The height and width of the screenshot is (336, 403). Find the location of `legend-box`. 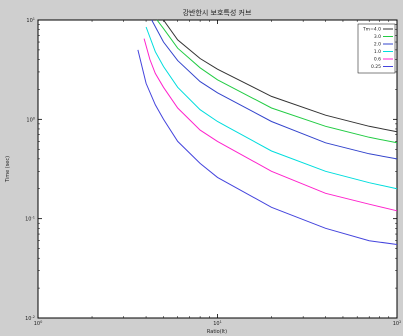

legend-box is located at coordinates (376, 48).